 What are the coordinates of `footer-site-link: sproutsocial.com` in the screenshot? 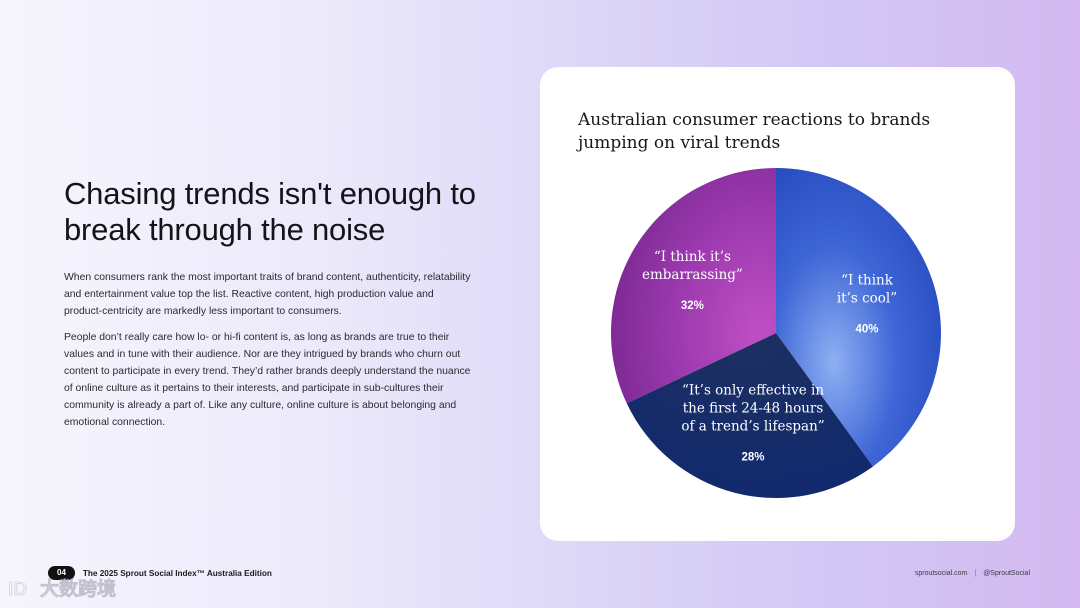 It's located at (941, 573).